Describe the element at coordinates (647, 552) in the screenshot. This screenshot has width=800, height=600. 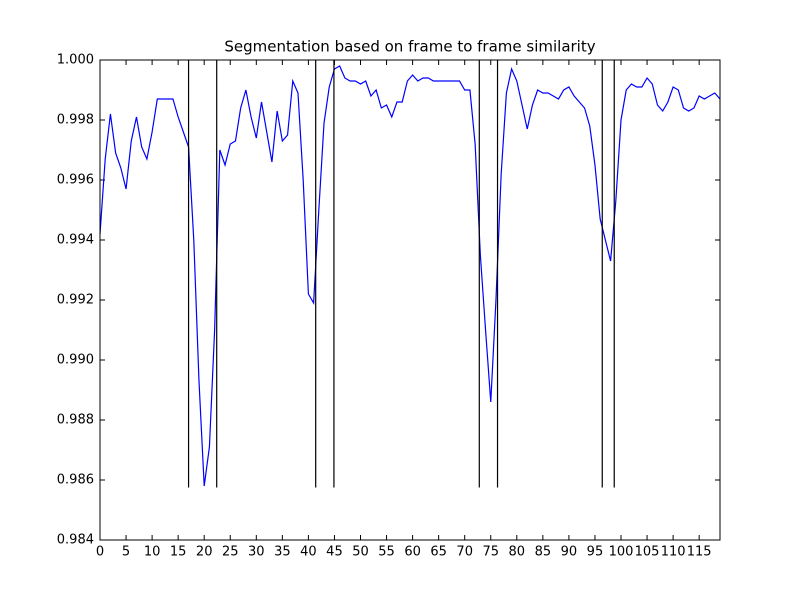
I see `x-tick-label: 105` at that location.